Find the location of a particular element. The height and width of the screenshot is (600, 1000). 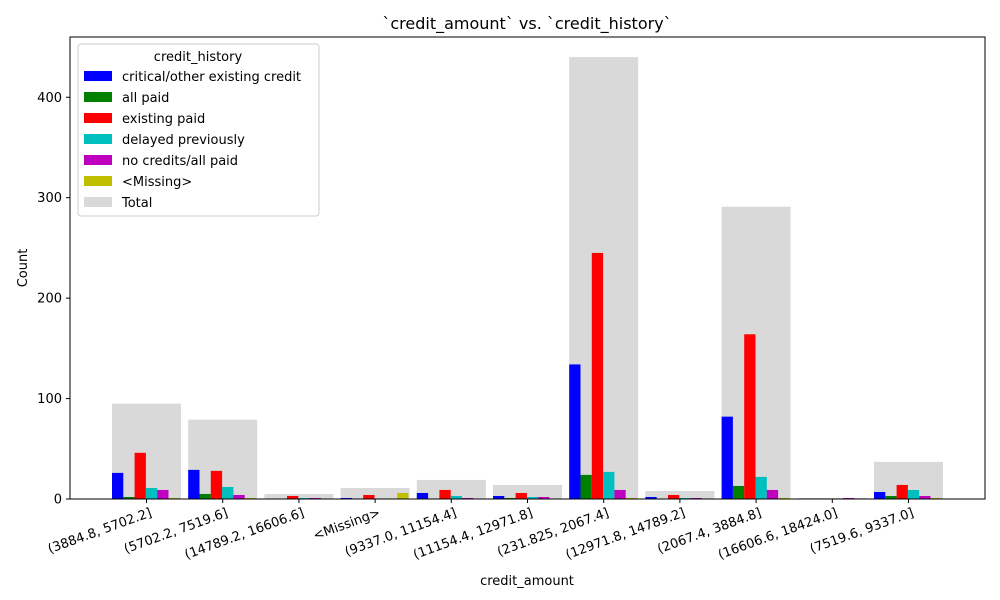

y-tick-label: 300 is located at coordinates (49, 198).